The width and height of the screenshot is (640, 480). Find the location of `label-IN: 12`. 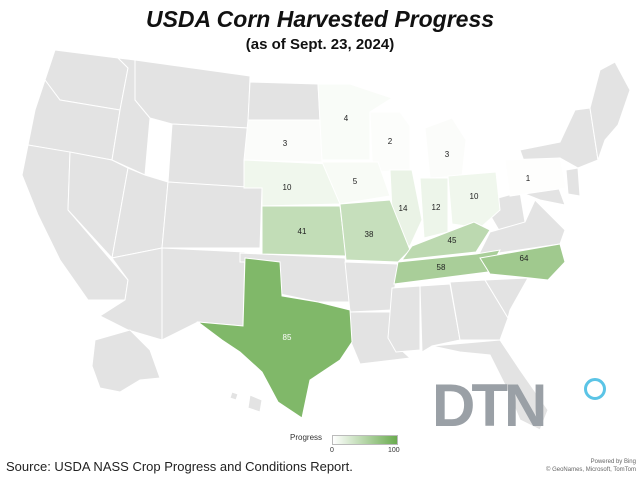

label-IN: 12 is located at coordinates (436, 207).